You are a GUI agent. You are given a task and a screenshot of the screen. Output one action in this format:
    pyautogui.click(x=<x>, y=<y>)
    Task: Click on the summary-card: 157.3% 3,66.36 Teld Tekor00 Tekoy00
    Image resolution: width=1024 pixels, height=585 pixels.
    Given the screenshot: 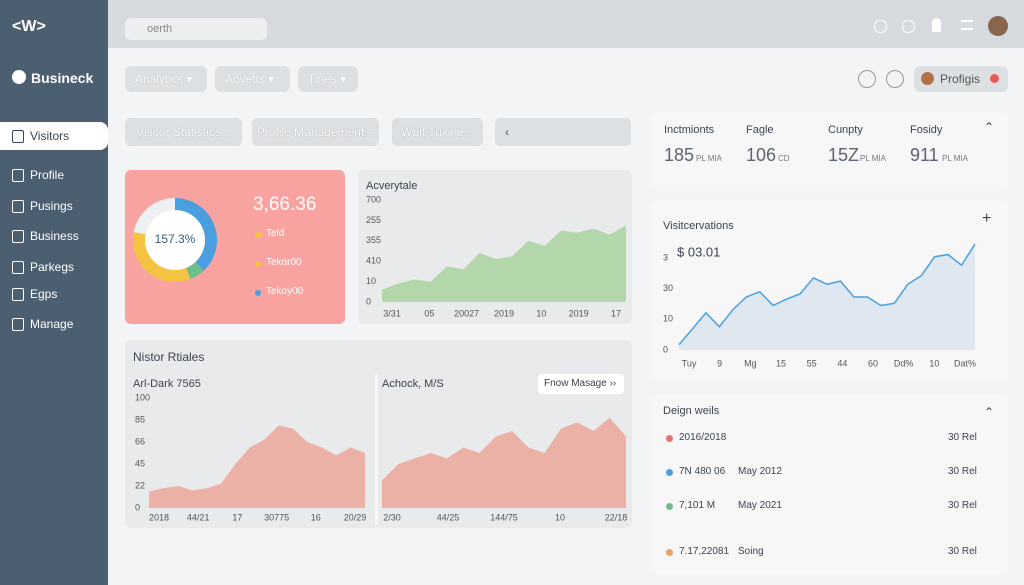 What is the action you would take?
    pyautogui.click(x=235, y=247)
    